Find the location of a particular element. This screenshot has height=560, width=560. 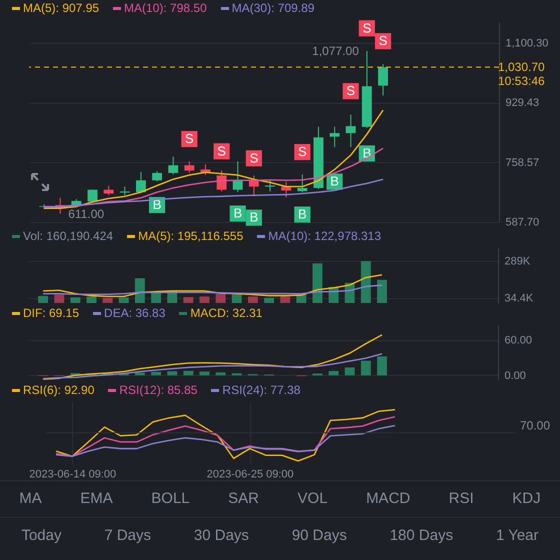

text: Today is located at coordinates (41, 536).